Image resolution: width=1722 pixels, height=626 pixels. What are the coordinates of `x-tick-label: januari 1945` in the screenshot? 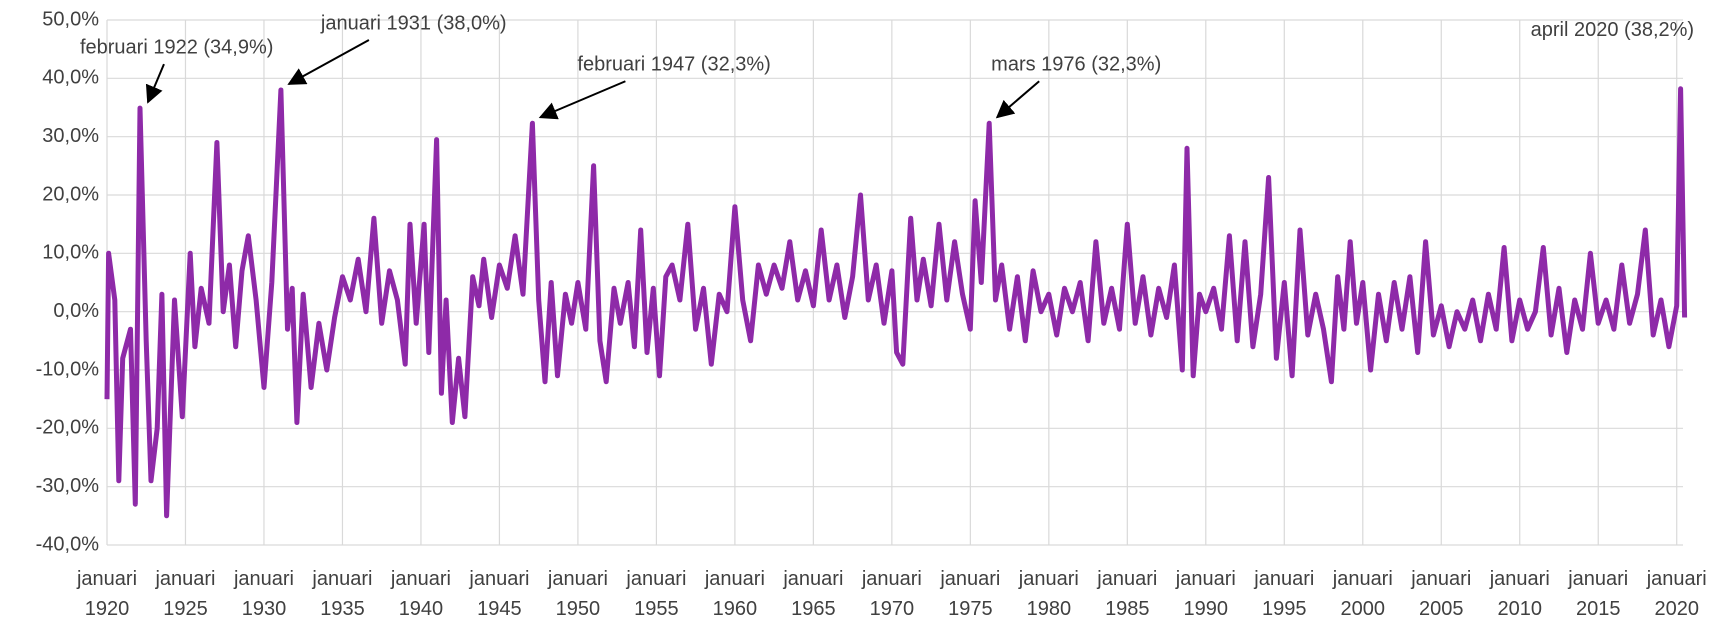 It's located at (498, 594).